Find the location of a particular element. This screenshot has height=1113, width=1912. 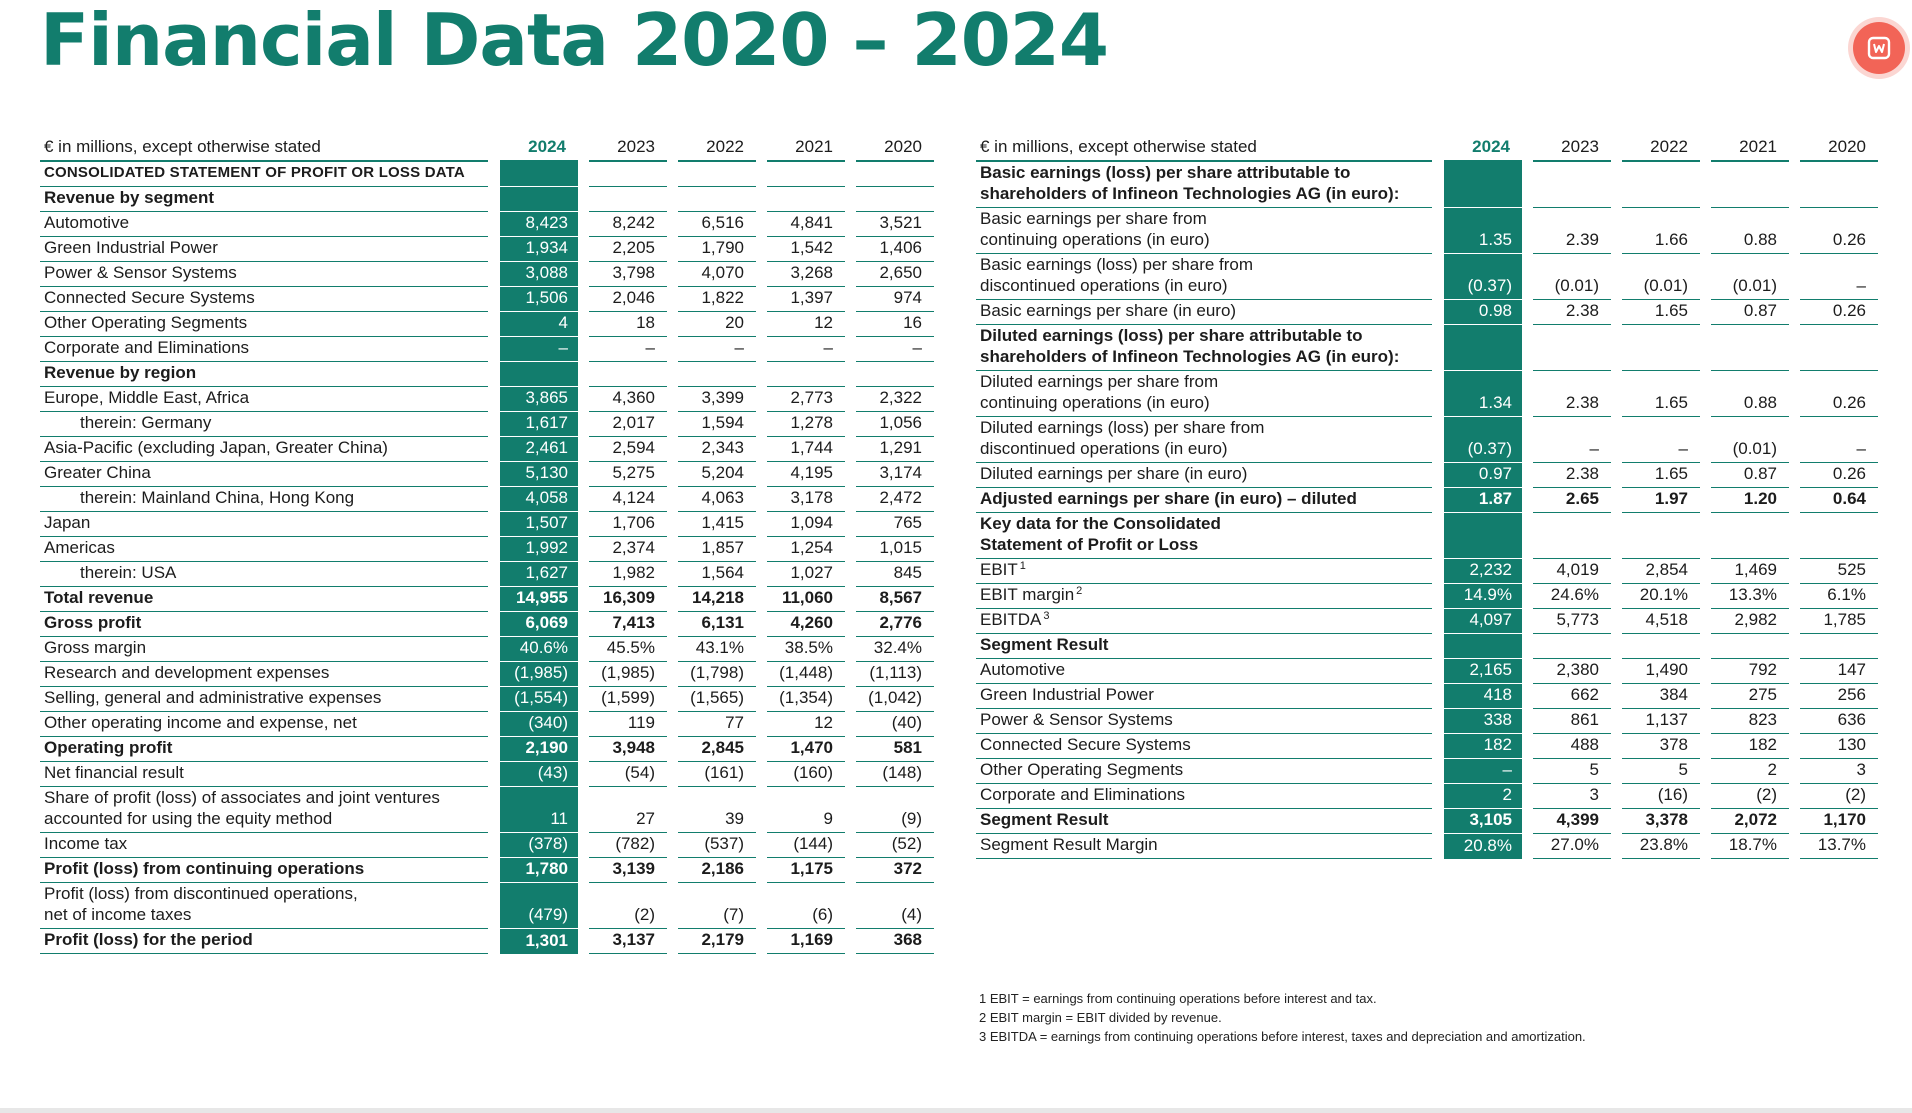

value-cell-current-year: (378) is located at coordinates (539, 845).